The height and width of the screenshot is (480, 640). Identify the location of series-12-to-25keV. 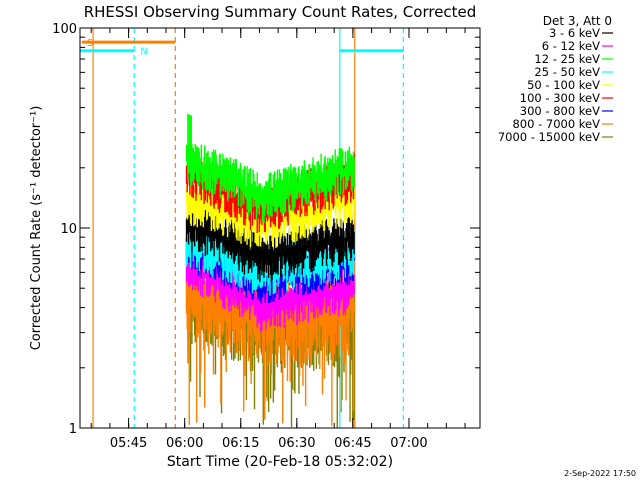
(270, 168).